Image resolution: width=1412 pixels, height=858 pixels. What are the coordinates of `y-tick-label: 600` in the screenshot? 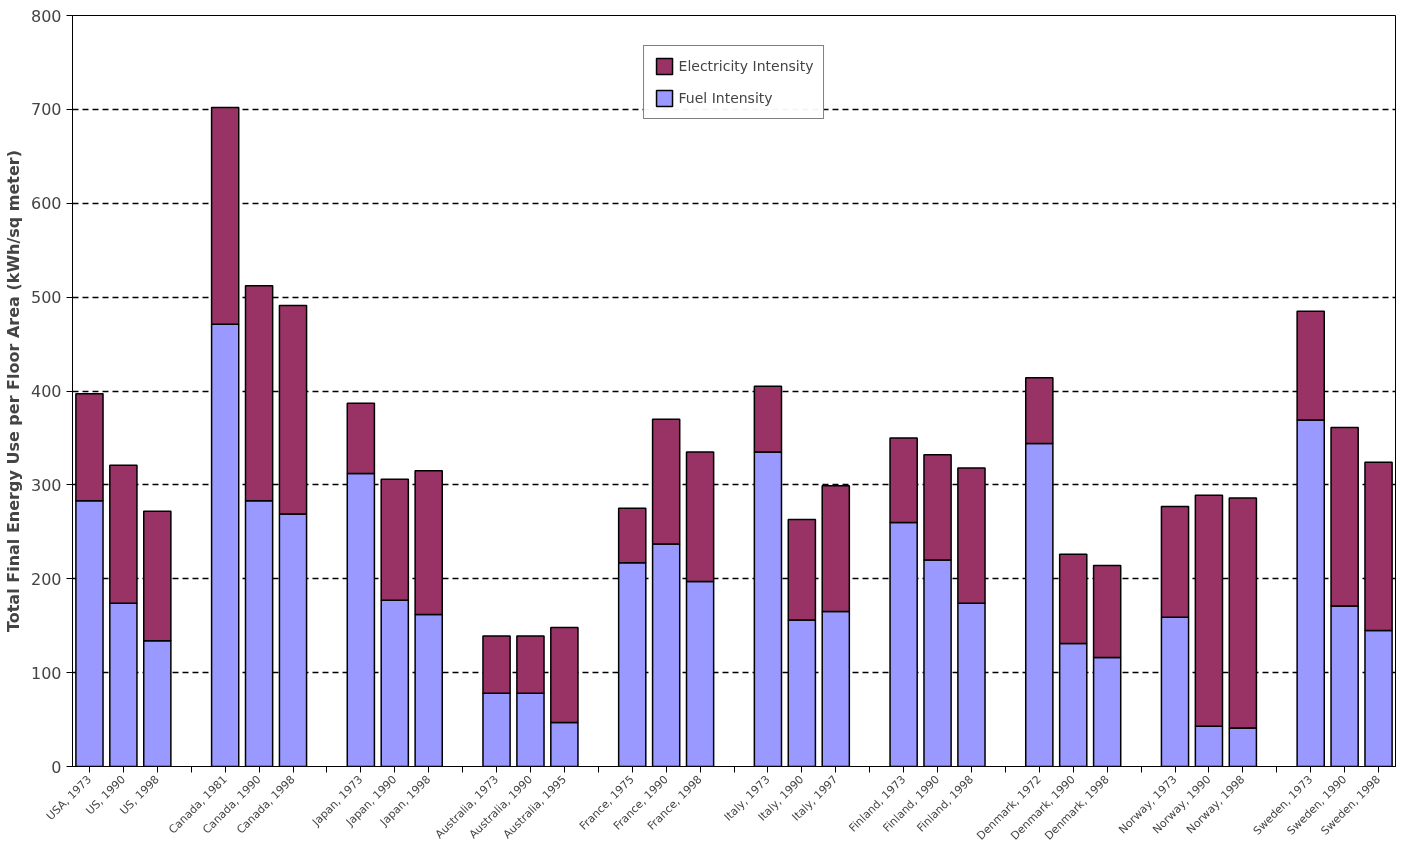 It's located at (46, 204).